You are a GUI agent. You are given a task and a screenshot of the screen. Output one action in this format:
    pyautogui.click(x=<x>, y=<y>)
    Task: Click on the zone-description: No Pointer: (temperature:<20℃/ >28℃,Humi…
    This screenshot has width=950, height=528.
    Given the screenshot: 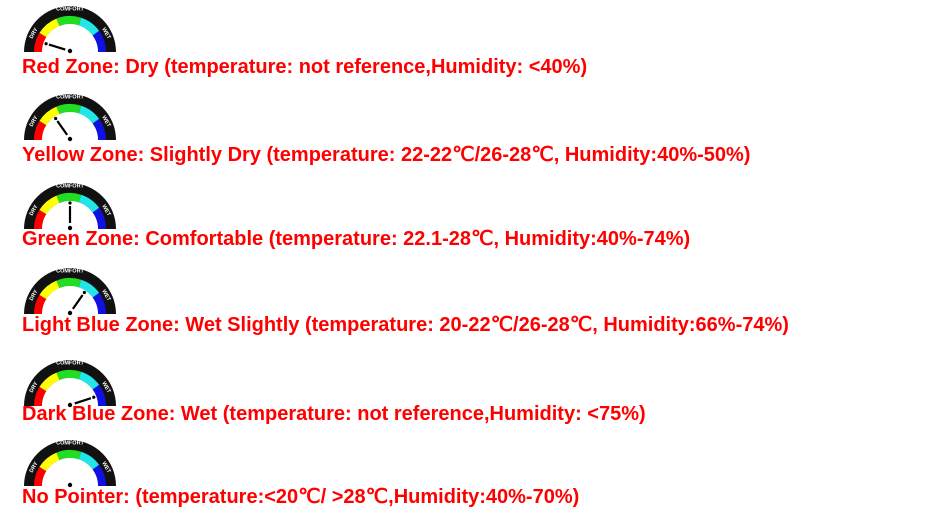 What is the action you would take?
    pyautogui.click(x=301, y=497)
    